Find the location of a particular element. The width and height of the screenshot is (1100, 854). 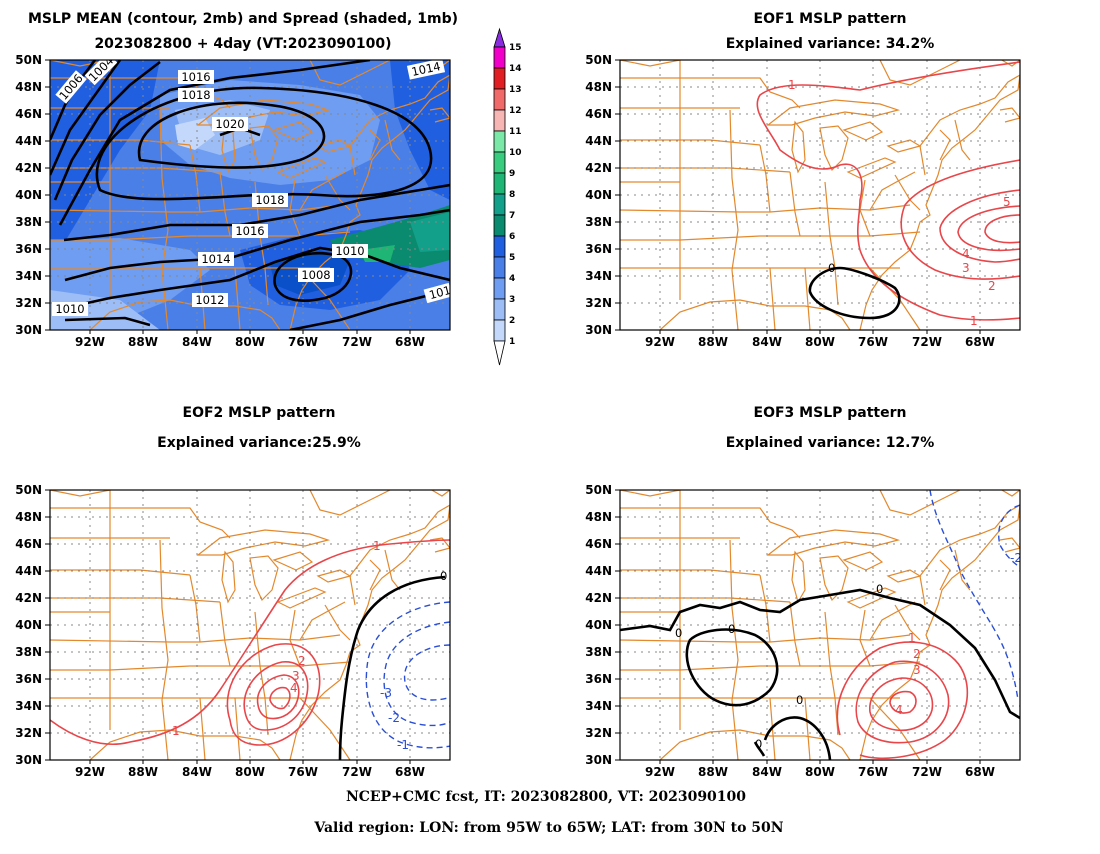

panel2-title: EOF1 MSLP pattern is located at coordinates (830, 19).